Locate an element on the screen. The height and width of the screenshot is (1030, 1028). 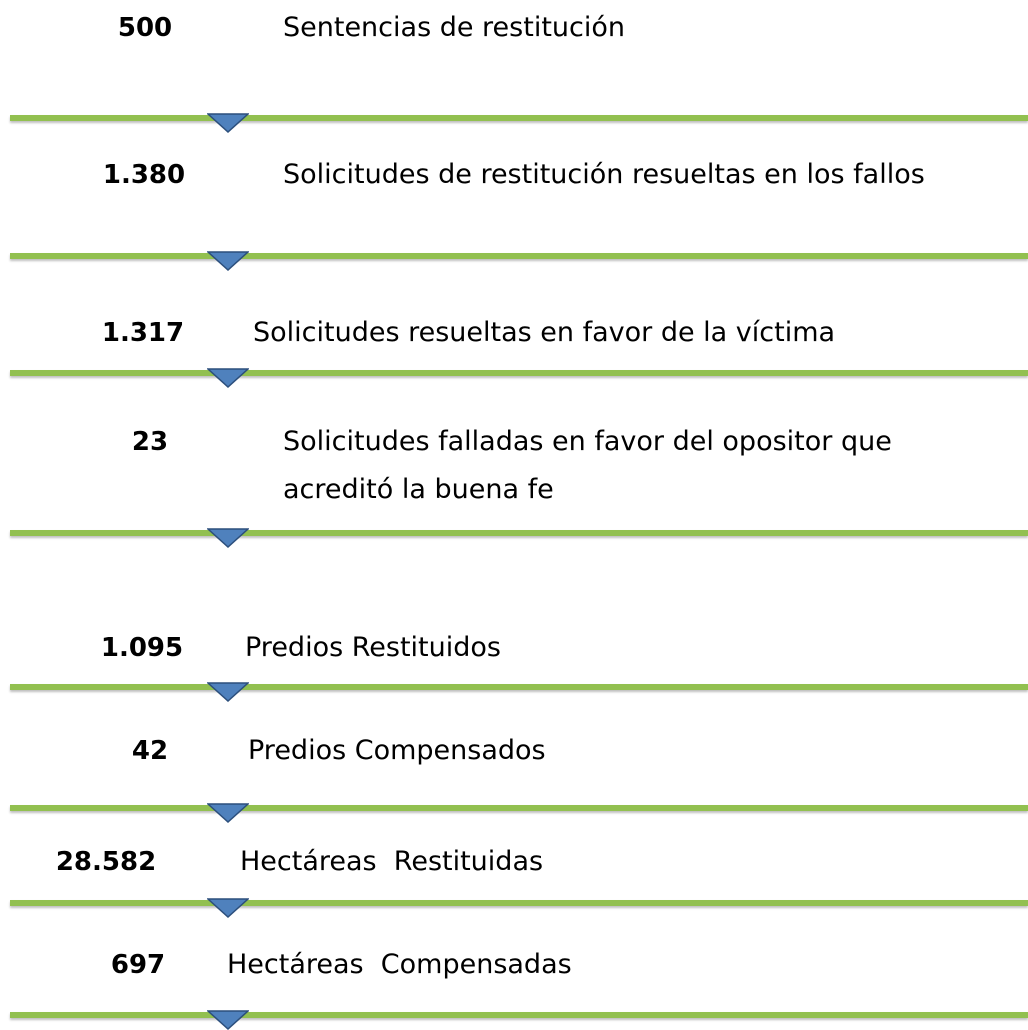
step-value: 697 is located at coordinates (138, 965).